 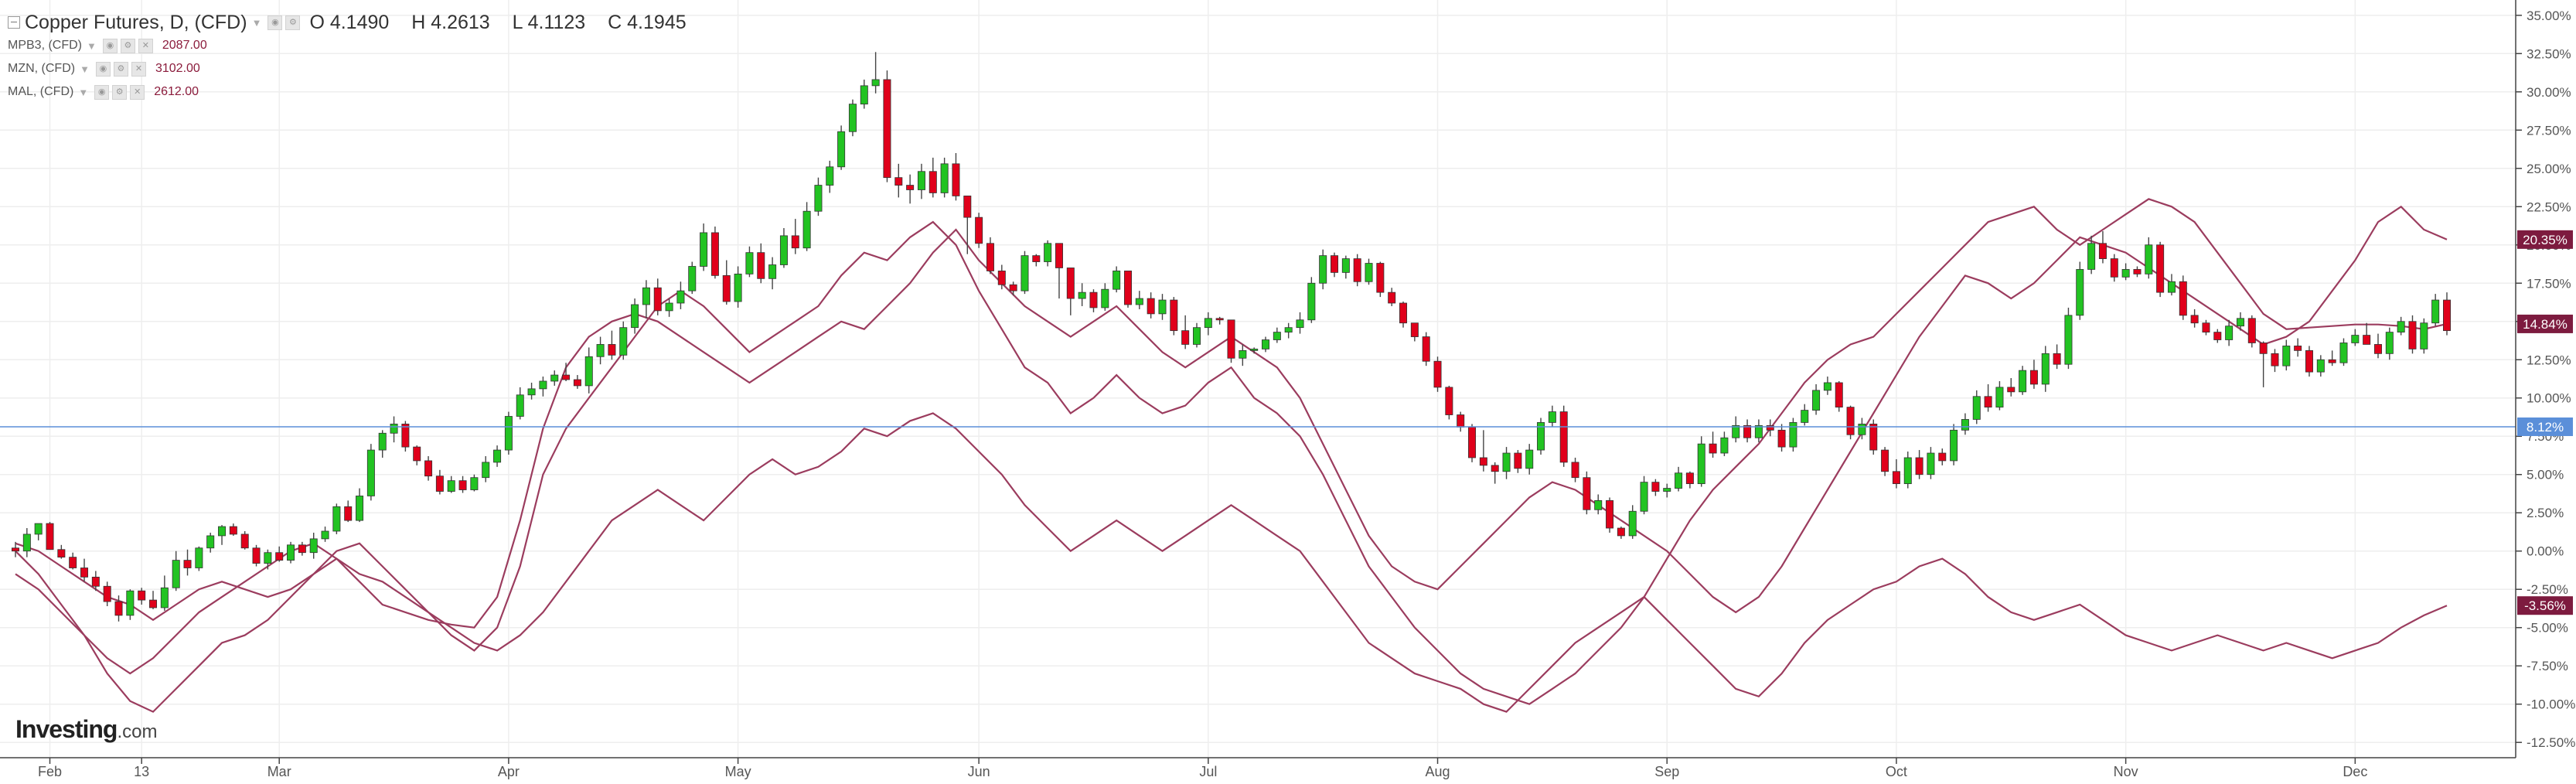 What do you see at coordinates (136, 22) in the screenshot?
I see `main-series-title: Copper Futures, D, (CFD)` at bounding box center [136, 22].